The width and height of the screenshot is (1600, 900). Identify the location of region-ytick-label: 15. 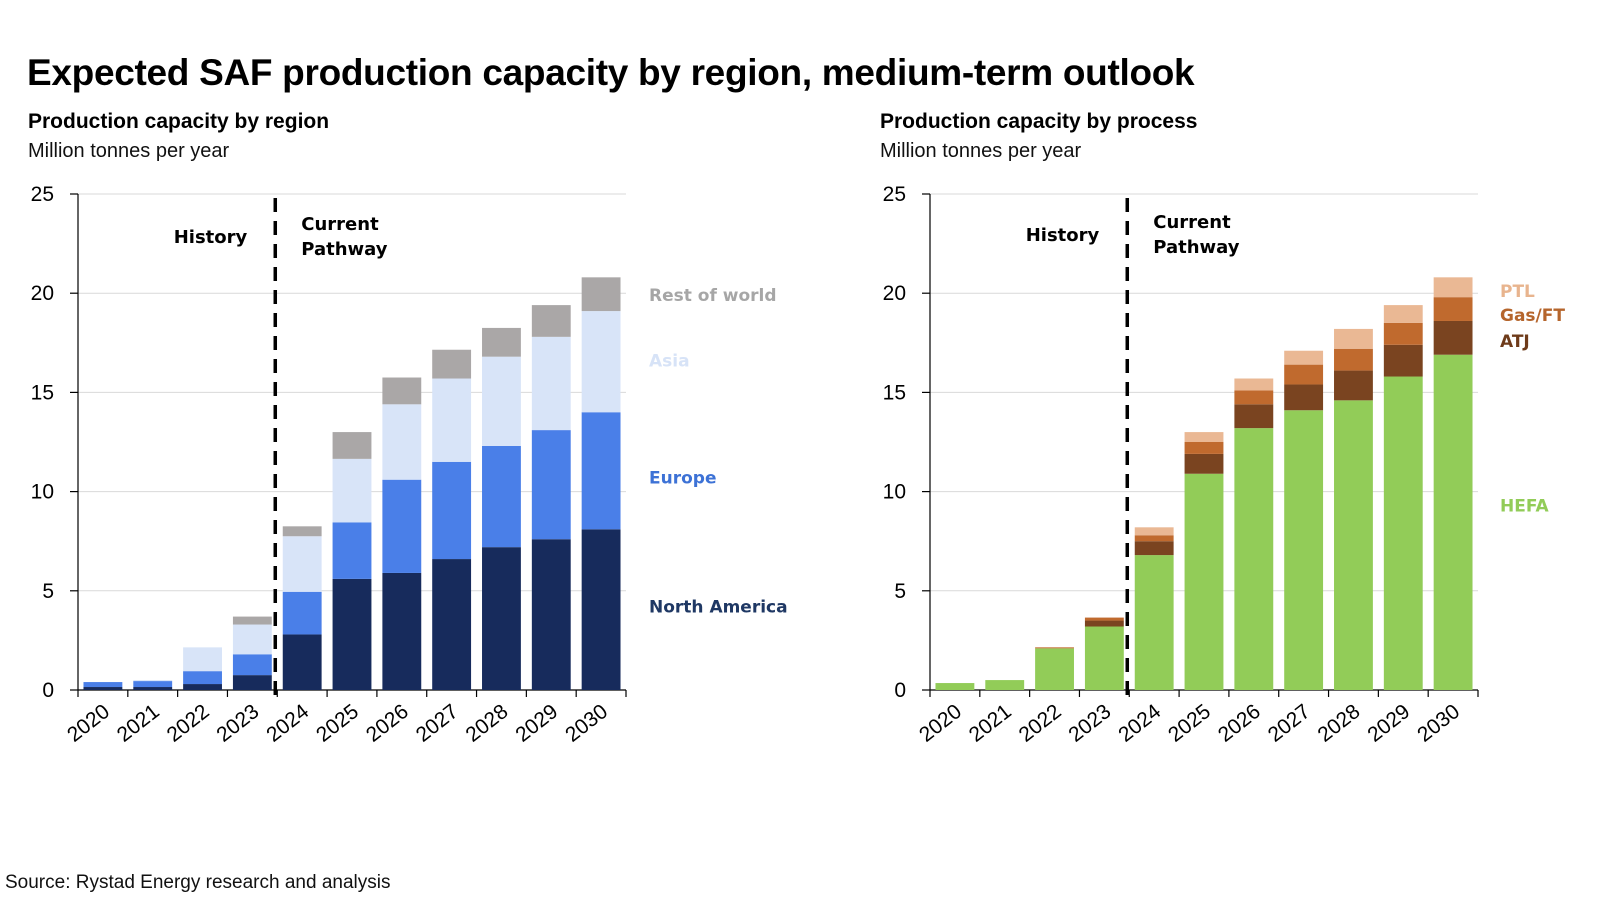
(42, 392).